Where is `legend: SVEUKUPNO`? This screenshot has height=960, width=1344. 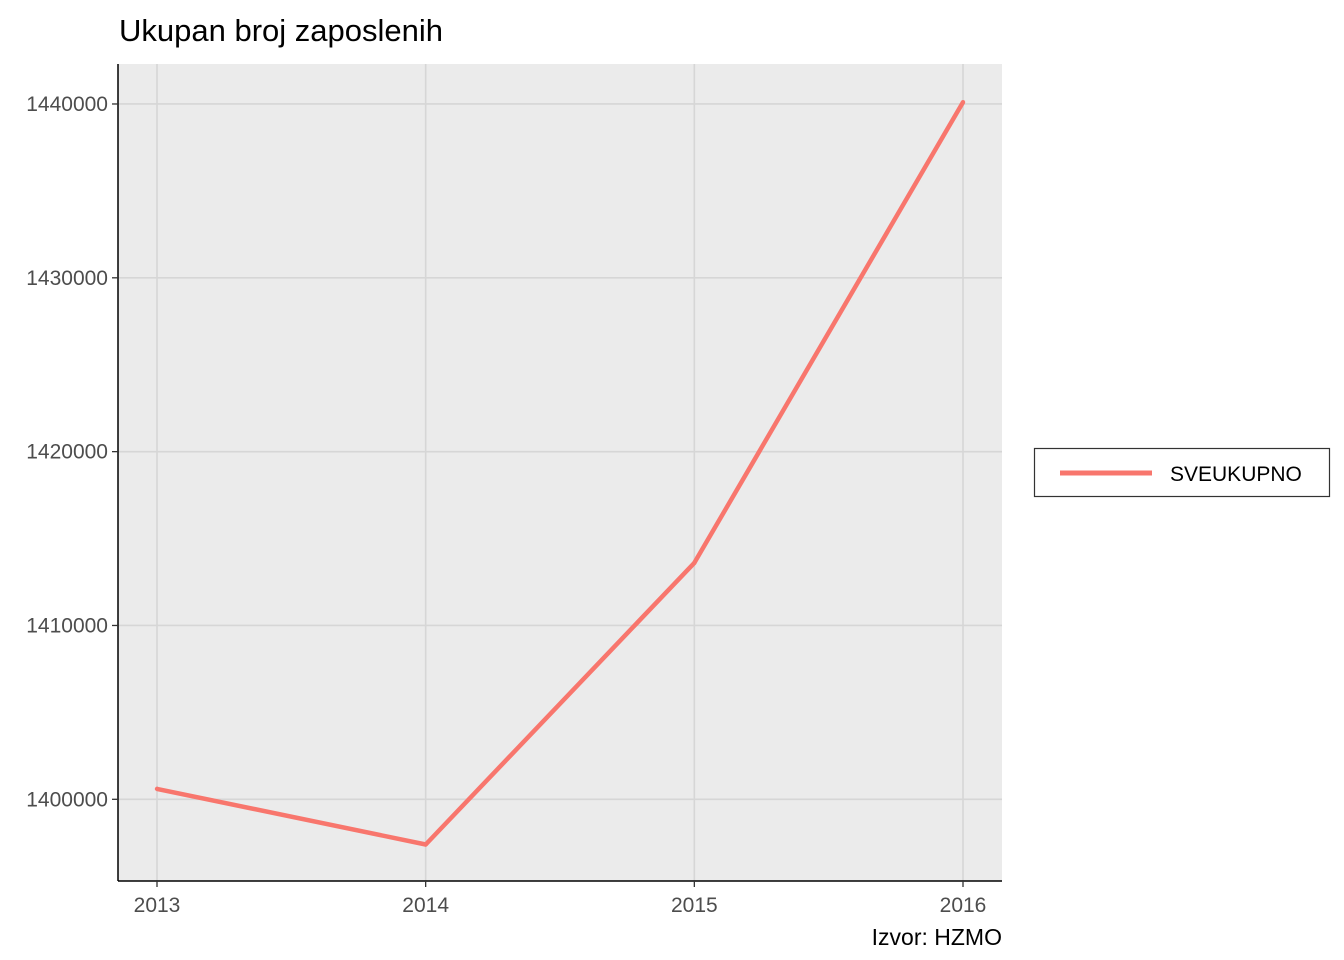
legend: SVEUKUPNO is located at coordinates (1182, 472).